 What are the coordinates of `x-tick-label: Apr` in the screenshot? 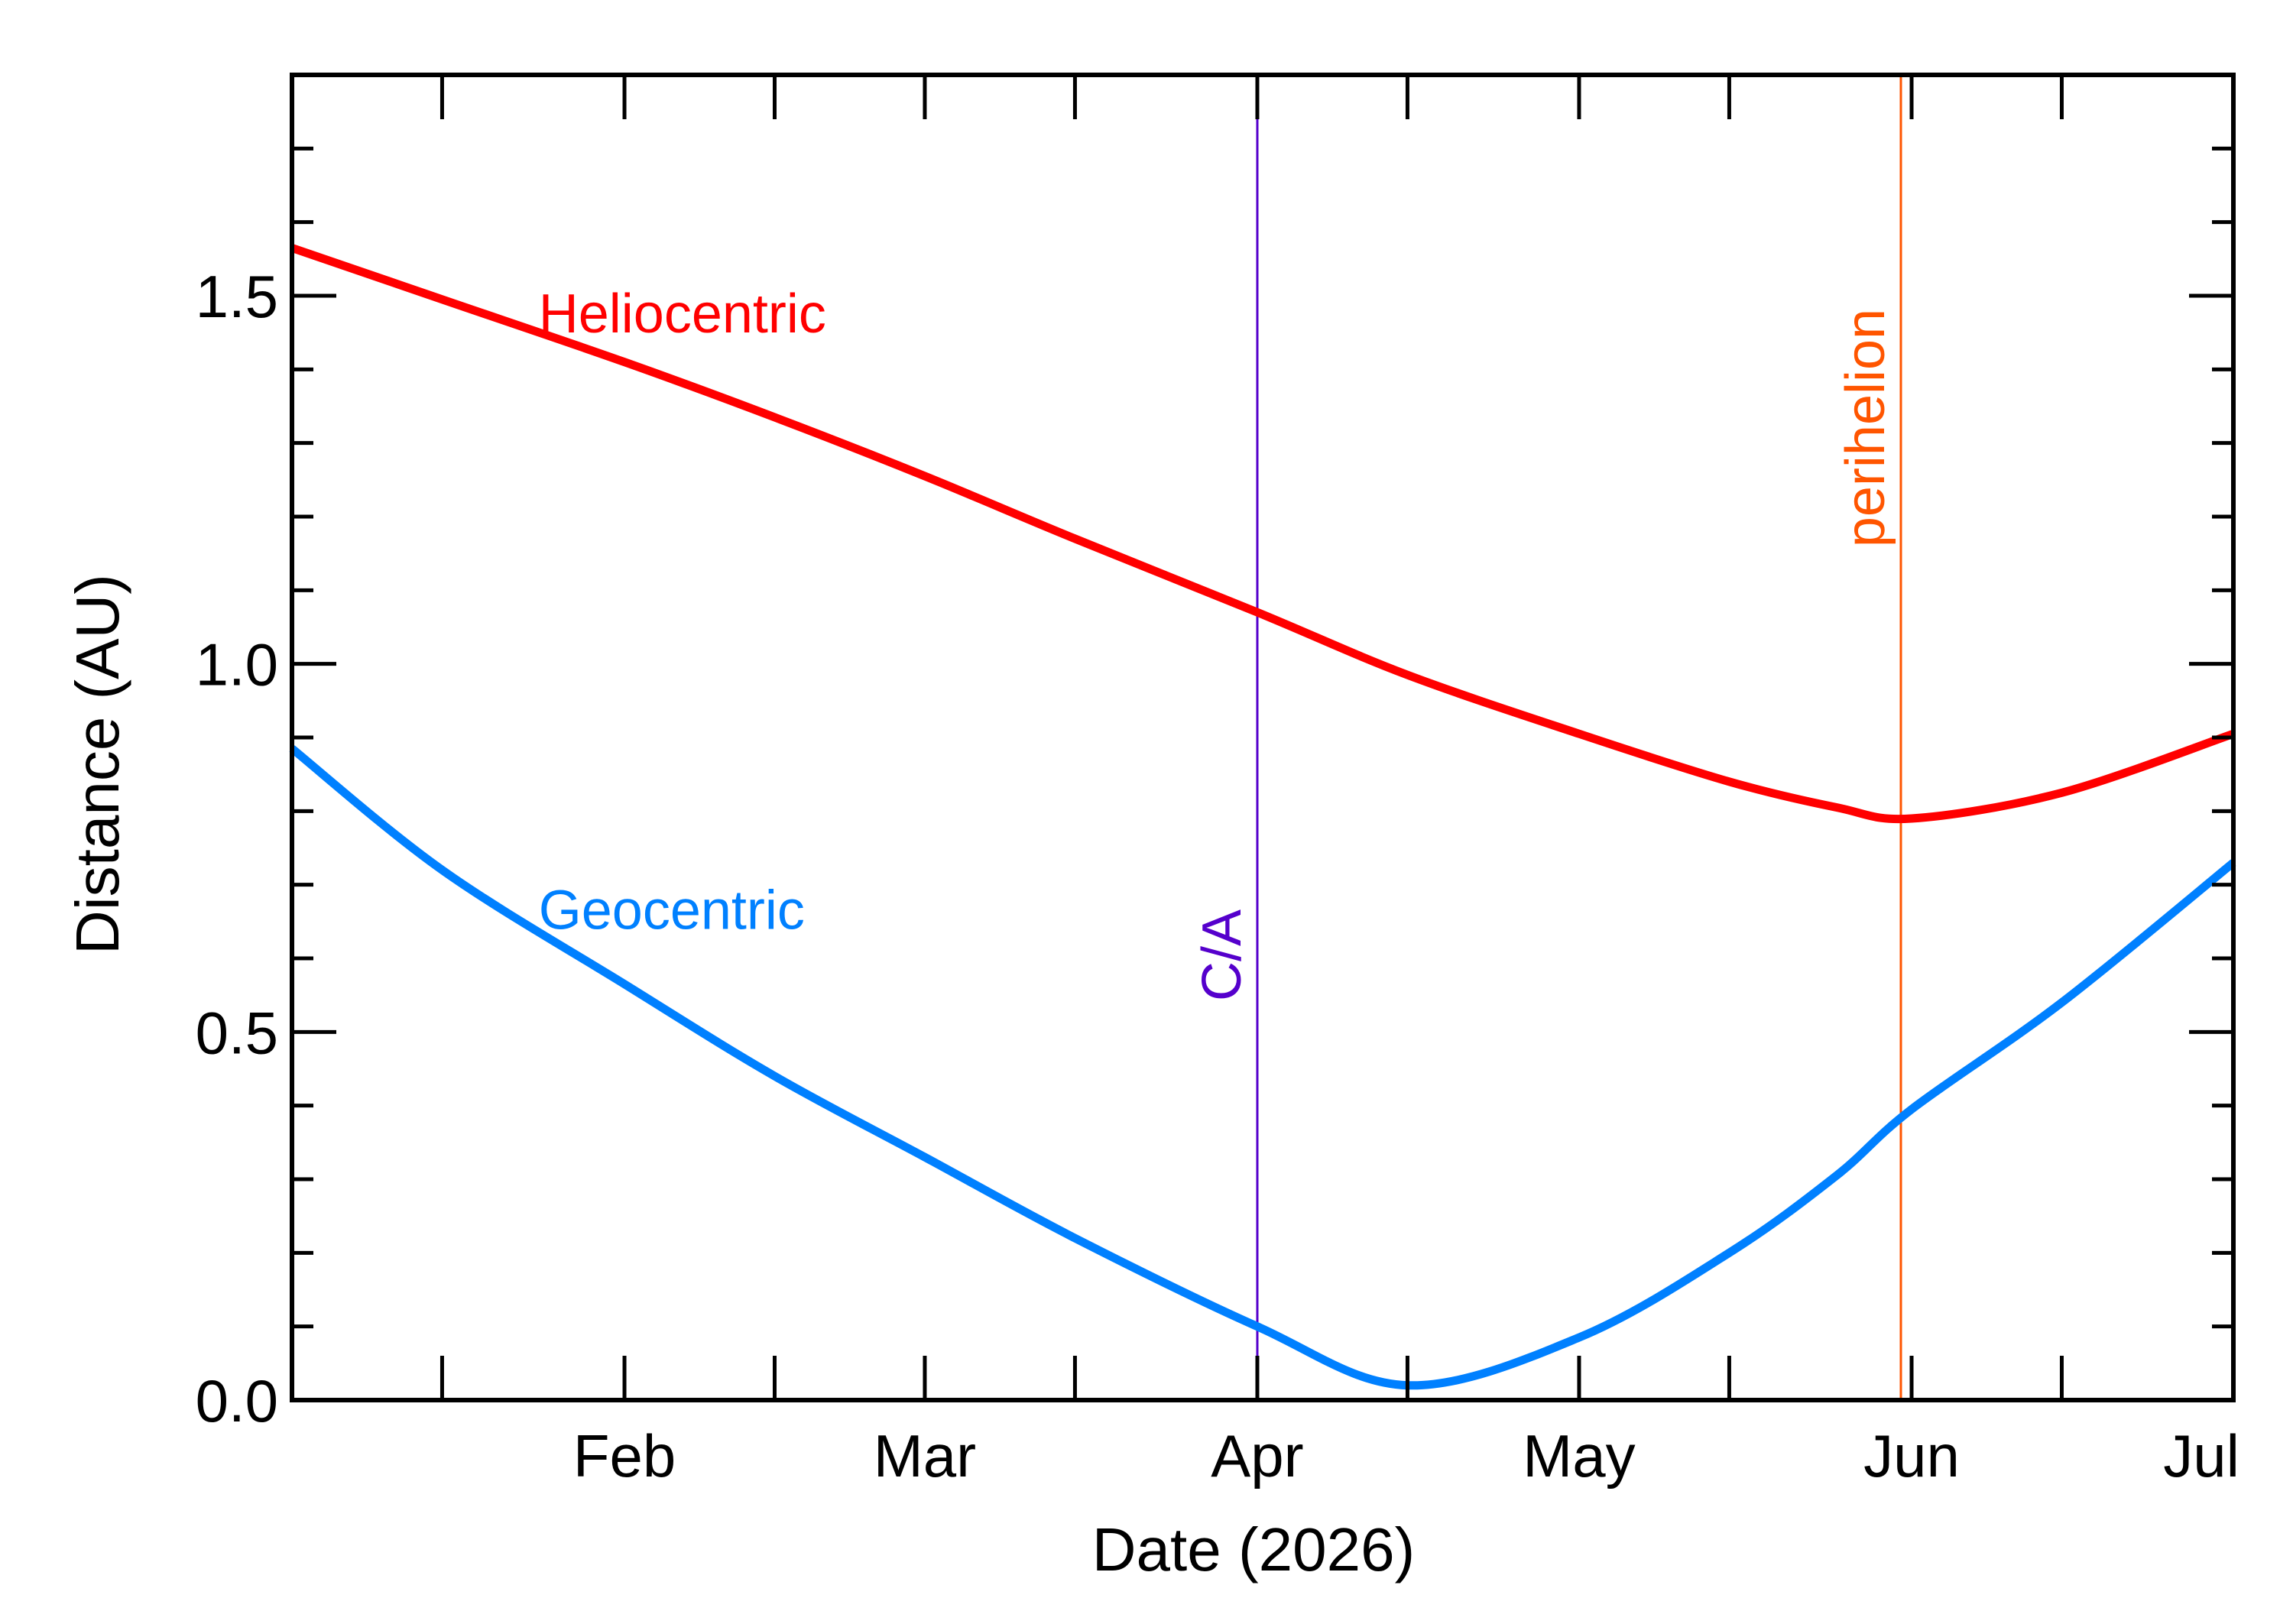 It's located at (1257, 1455).